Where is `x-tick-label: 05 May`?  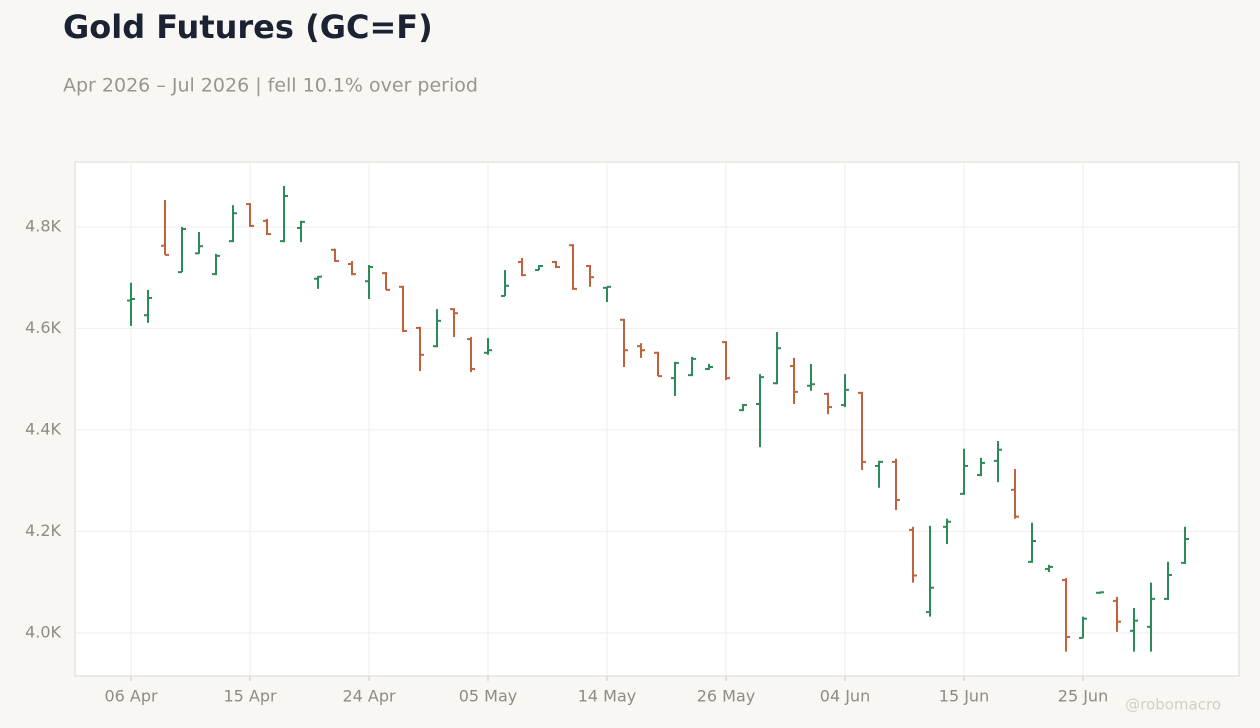
x-tick-label: 05 May is located at coordinates (488, 696).